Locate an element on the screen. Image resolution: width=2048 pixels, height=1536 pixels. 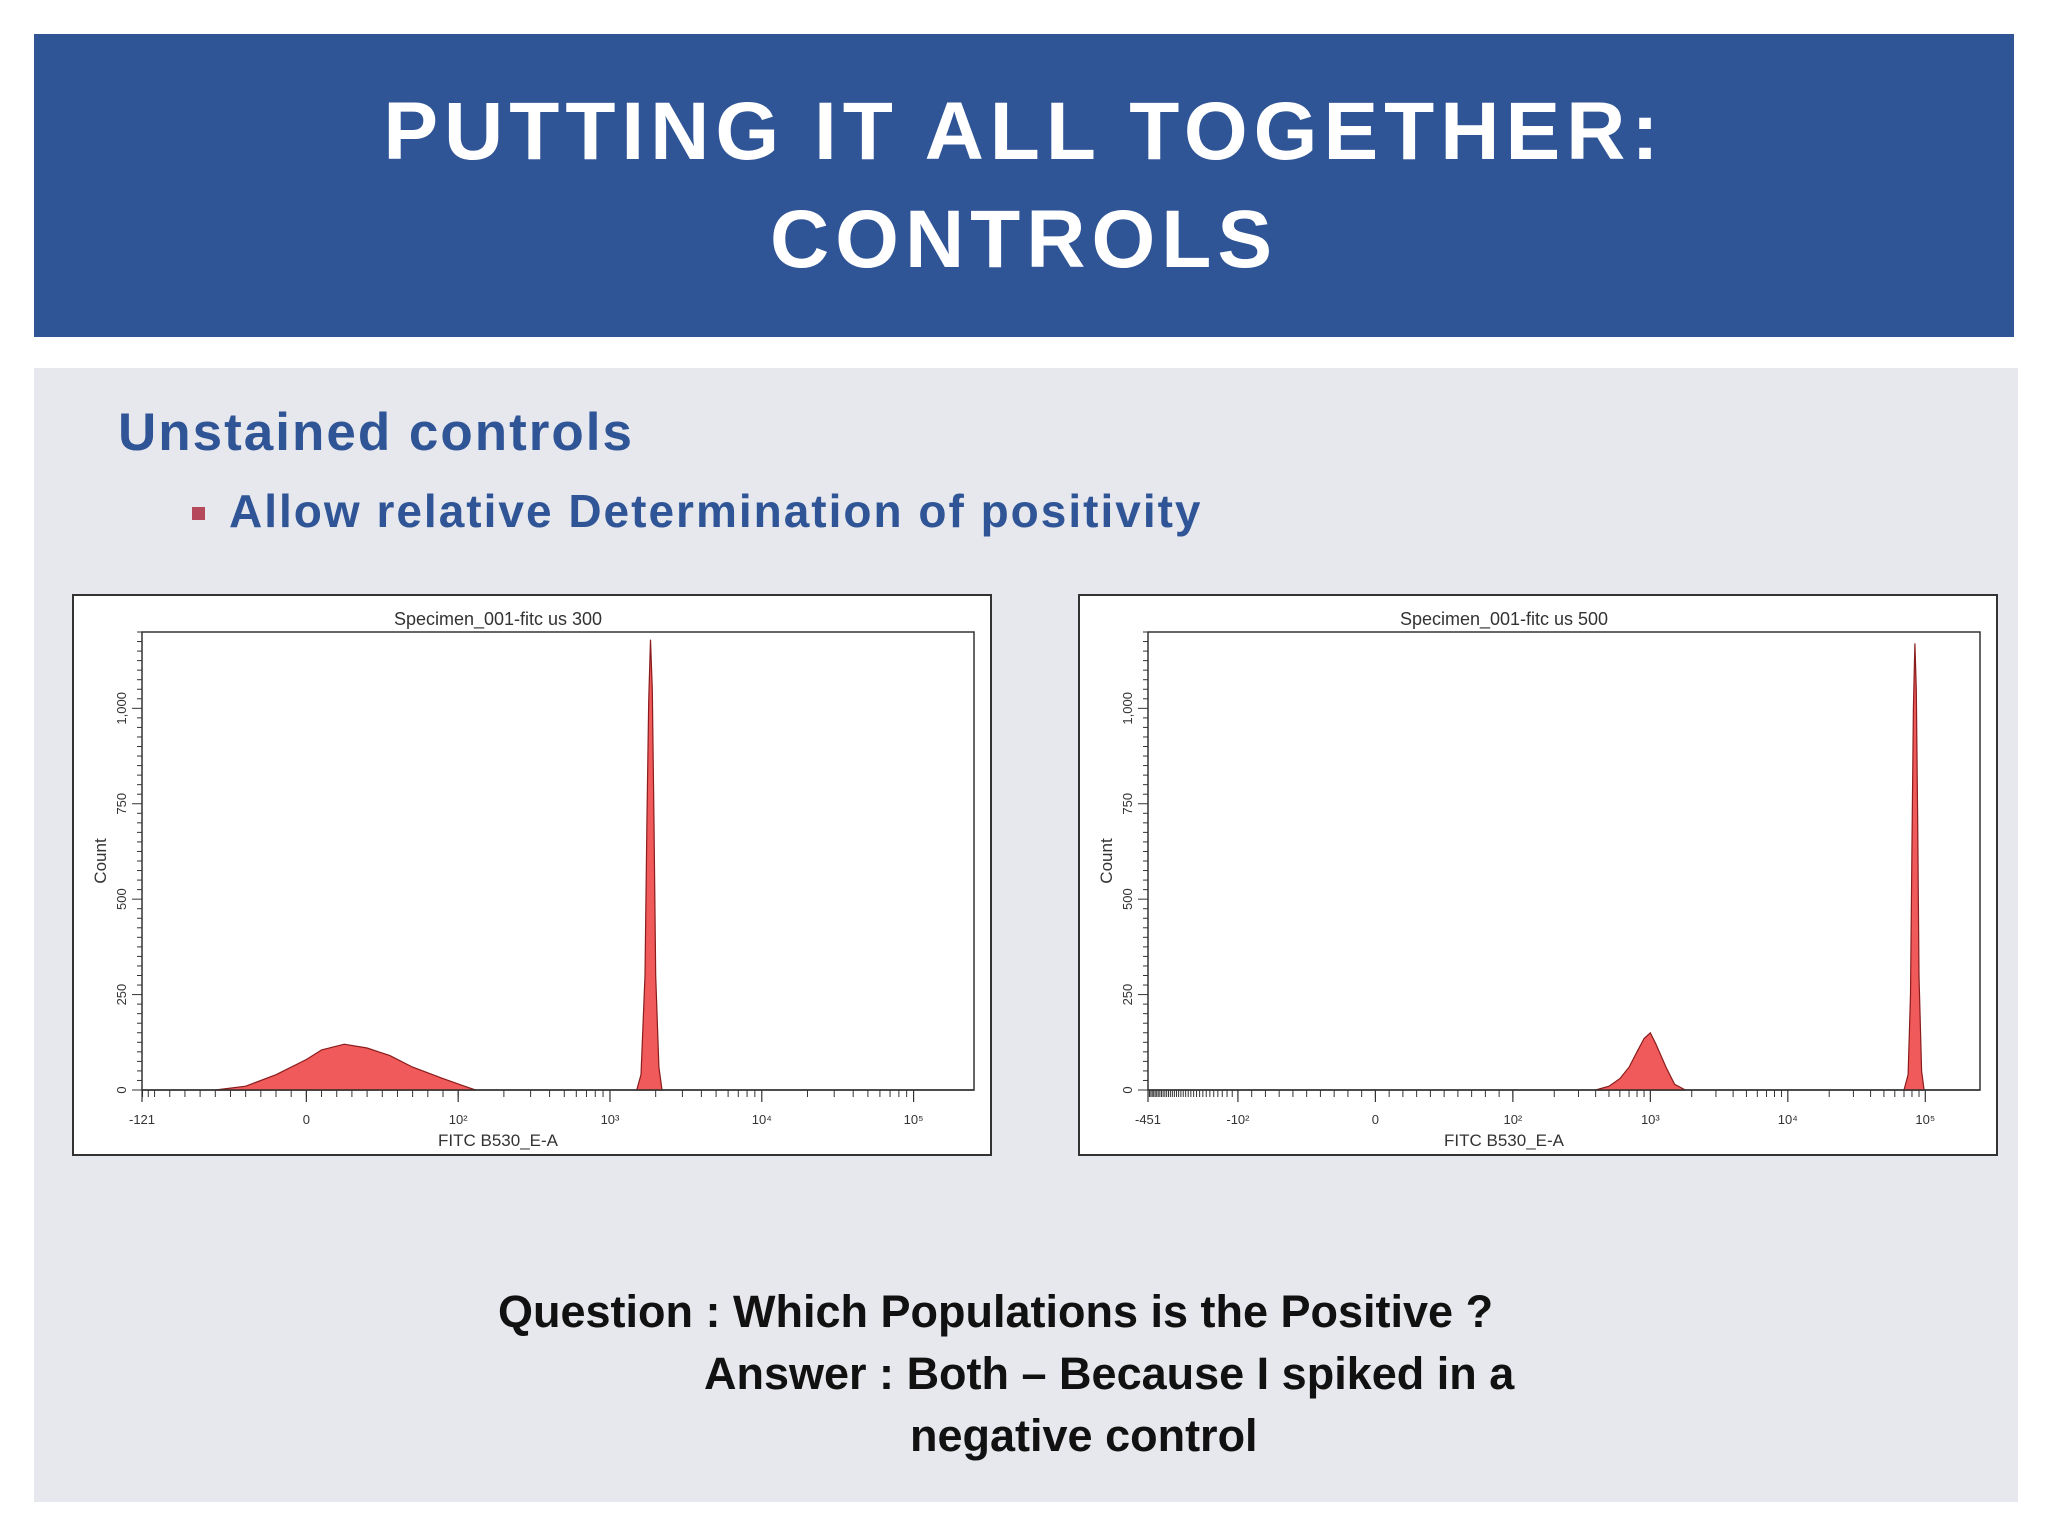
title-line-2: CONTROLS is located at coordinates (1024, 239).